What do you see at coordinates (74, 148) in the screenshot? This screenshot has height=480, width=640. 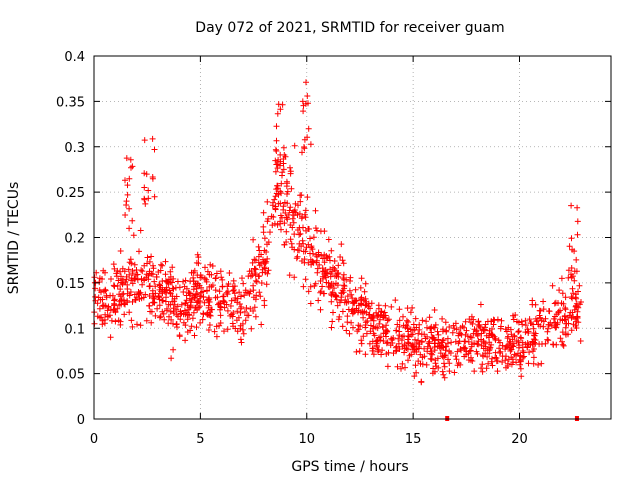 I see `y-tick-label: 0.3` at bounding box center [74, 148].